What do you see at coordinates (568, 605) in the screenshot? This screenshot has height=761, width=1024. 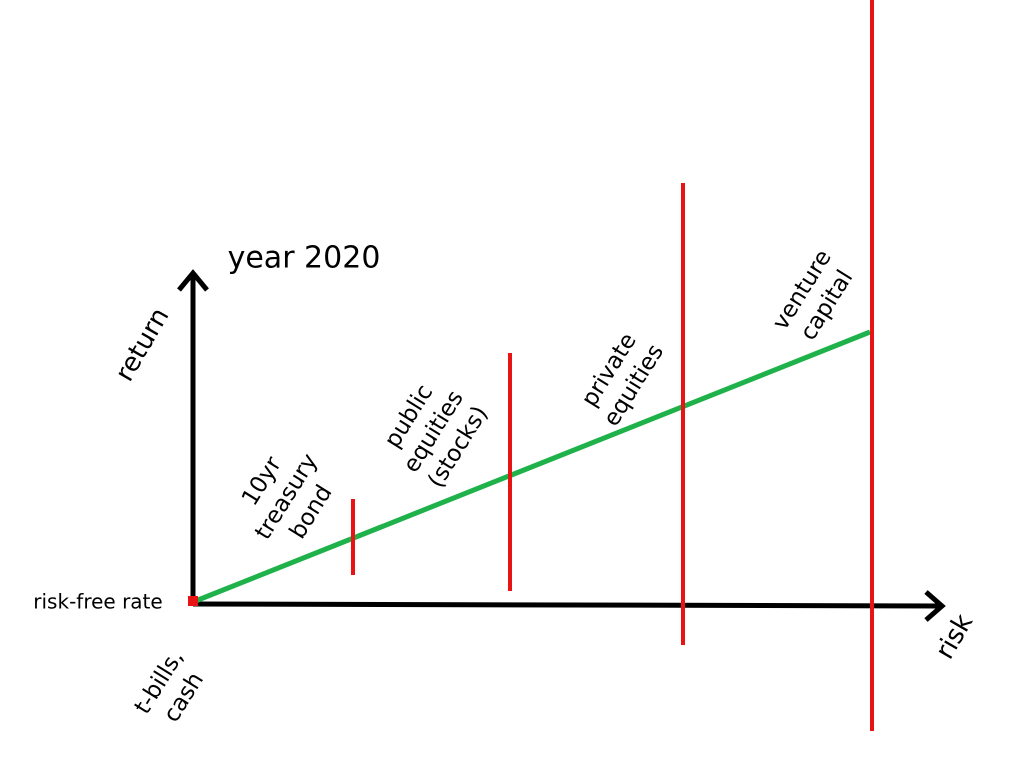 I see `x-axis` at bounding box center [568, 605].